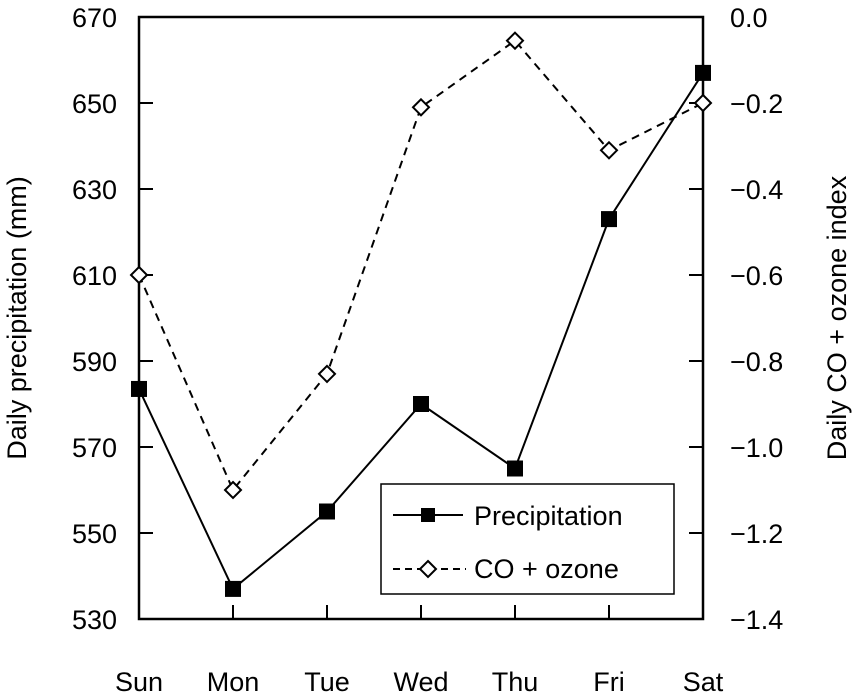 This screenshot has height=700, width=857. Describe the element at coordinates (703, 103) in the screenshot. I see `data-point-co-ozone-sat` at that location.